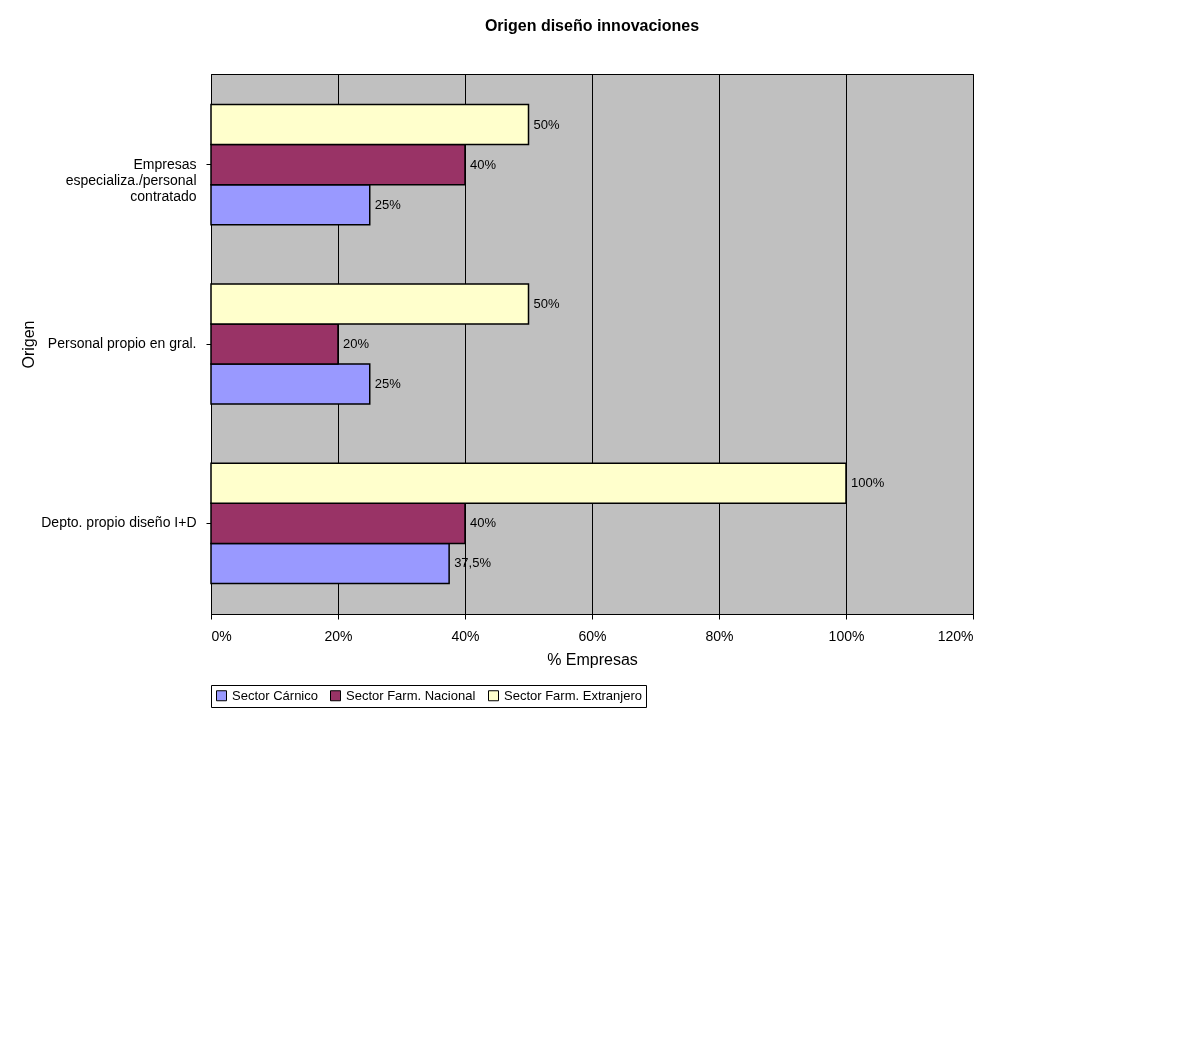  Describe the element at coordinates (592, 635) in the screenshot. I see `x-tick-label: 60%` at that location.